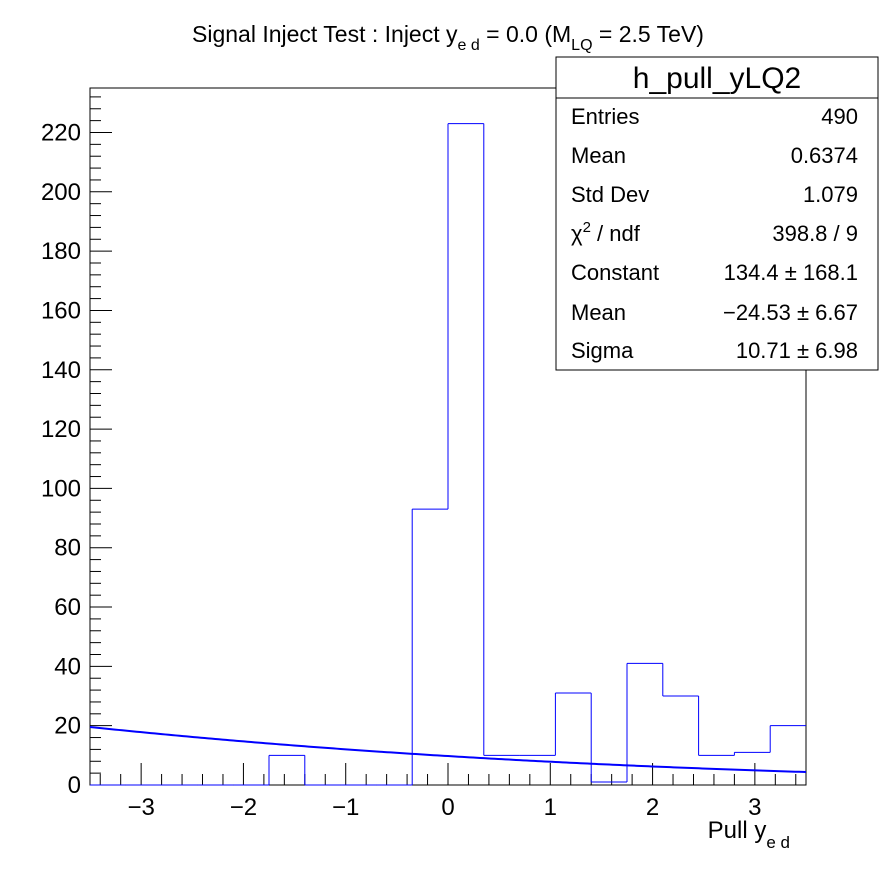 The image size is (896, 872). Describe the element at coordinates (754, 807) in the screenshot. I see `x-tick-label: 3` at that location.